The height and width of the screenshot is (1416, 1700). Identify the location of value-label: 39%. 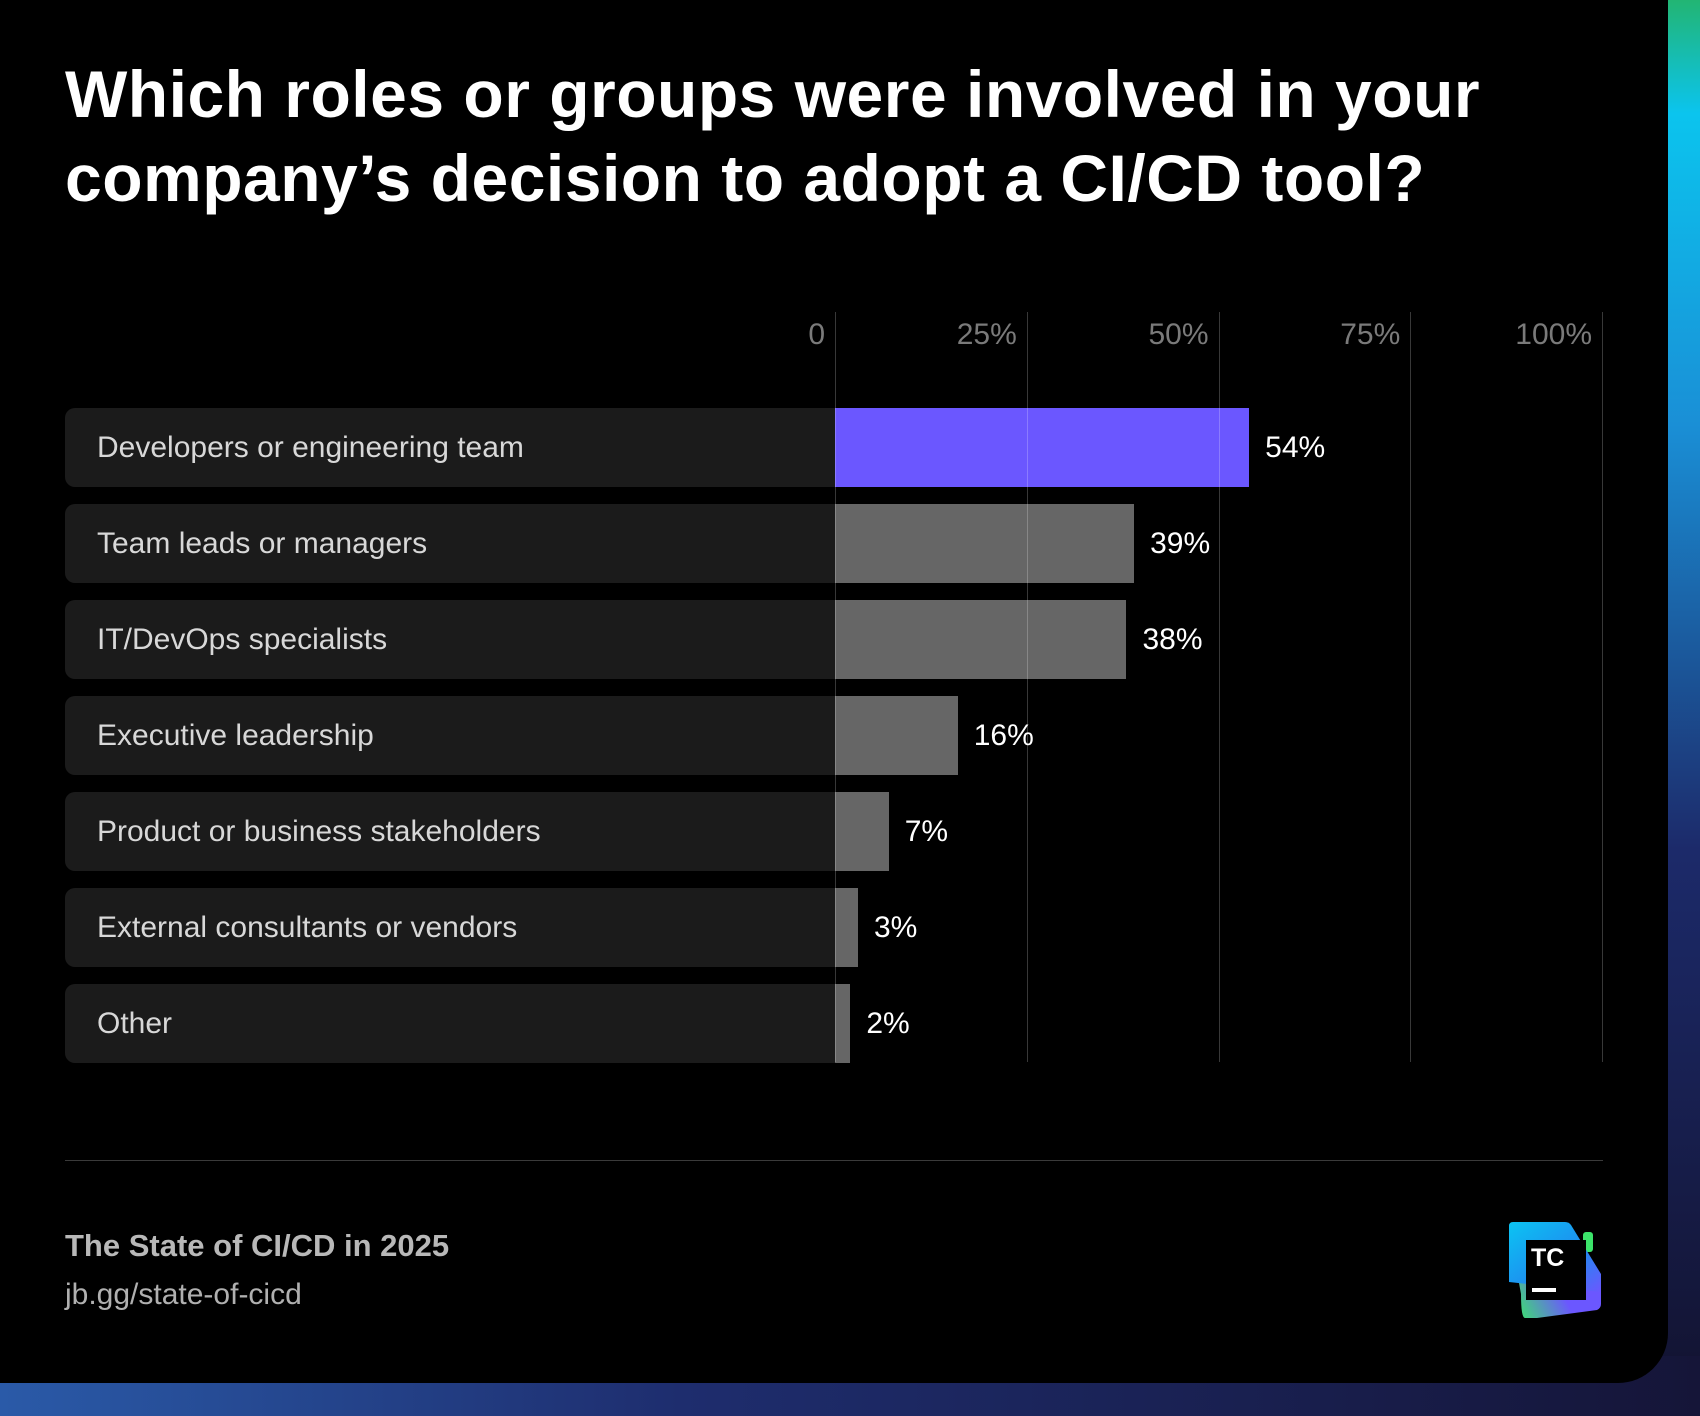
(1180, 543).